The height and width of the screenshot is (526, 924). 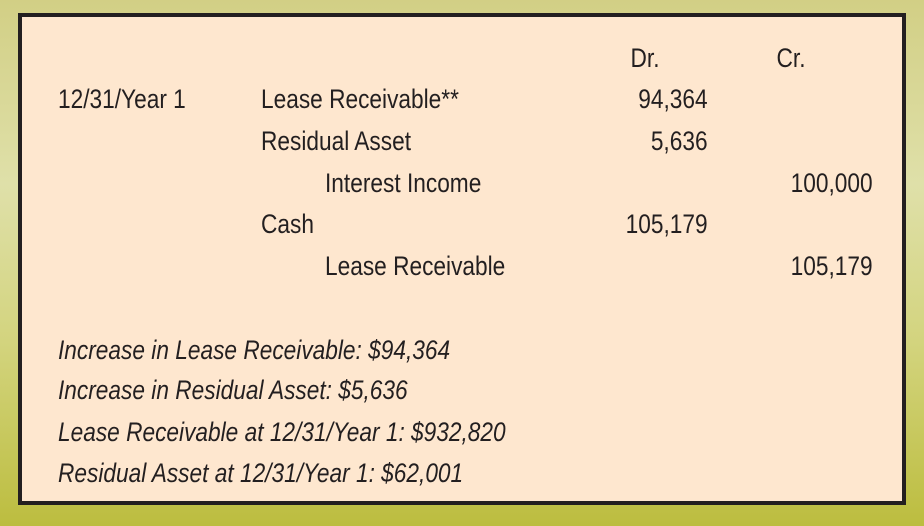 I want to click on debit-amount: 105,179, so click(x=667, y=224).